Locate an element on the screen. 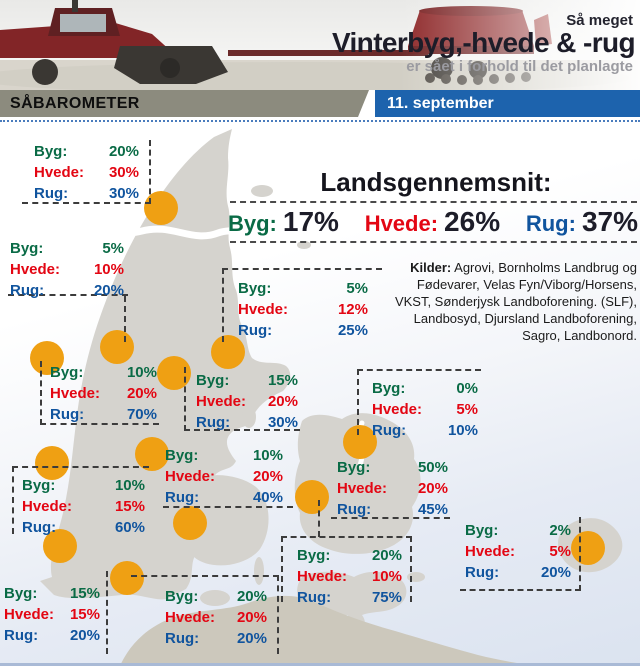  region-label-nordvestjylland: Byg: 5% Hvede: 10% Rug: 20% is located at coordinates (68, 268).